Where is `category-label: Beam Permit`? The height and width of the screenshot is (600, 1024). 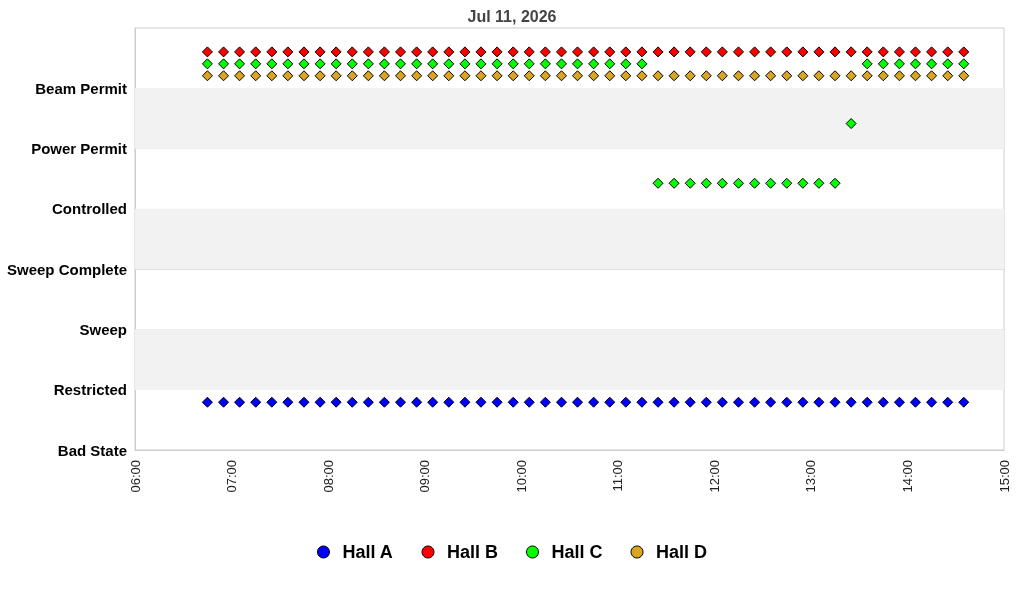 category-label: Beam Permit is located at coordinates (81, 88).